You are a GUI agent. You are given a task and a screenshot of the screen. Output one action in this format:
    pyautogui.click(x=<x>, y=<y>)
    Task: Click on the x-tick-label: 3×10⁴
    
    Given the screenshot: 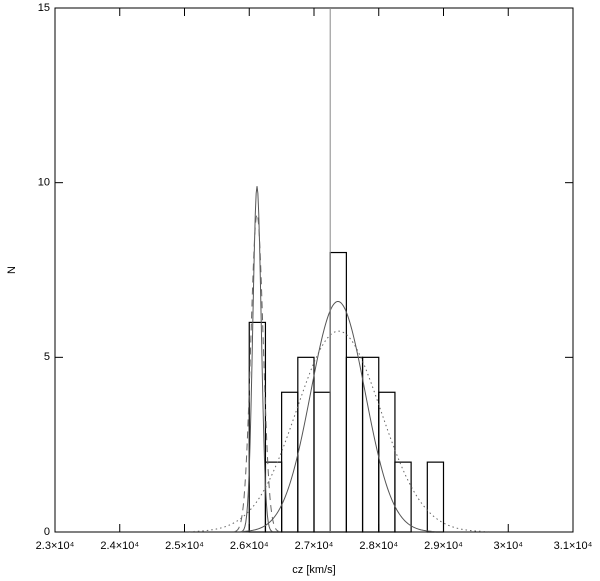 What is the action you would take?
    pyautogui.click(x=508, y=546)
    